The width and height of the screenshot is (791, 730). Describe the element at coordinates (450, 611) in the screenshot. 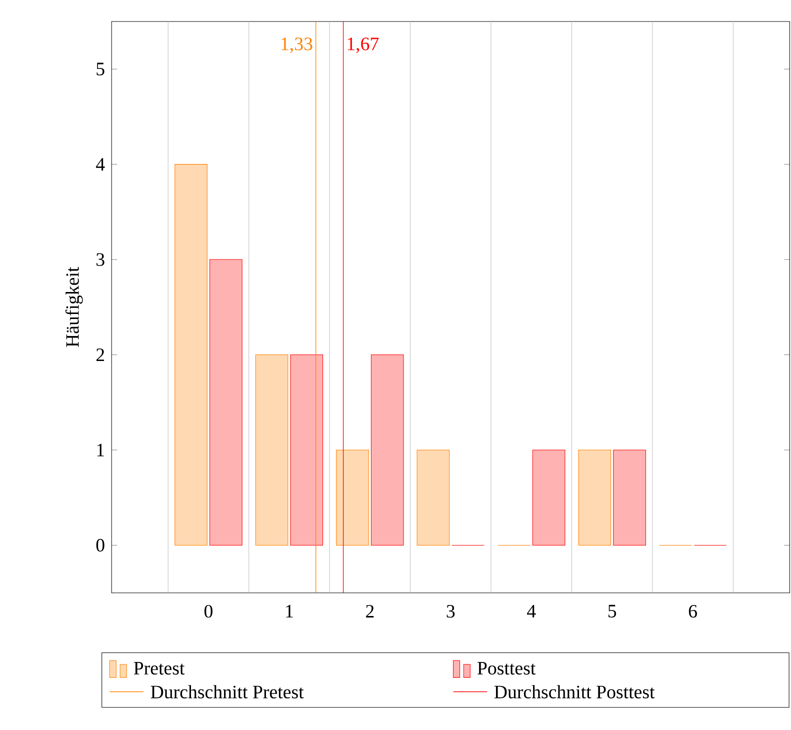

I see `x-tick-label: 3` at that location.